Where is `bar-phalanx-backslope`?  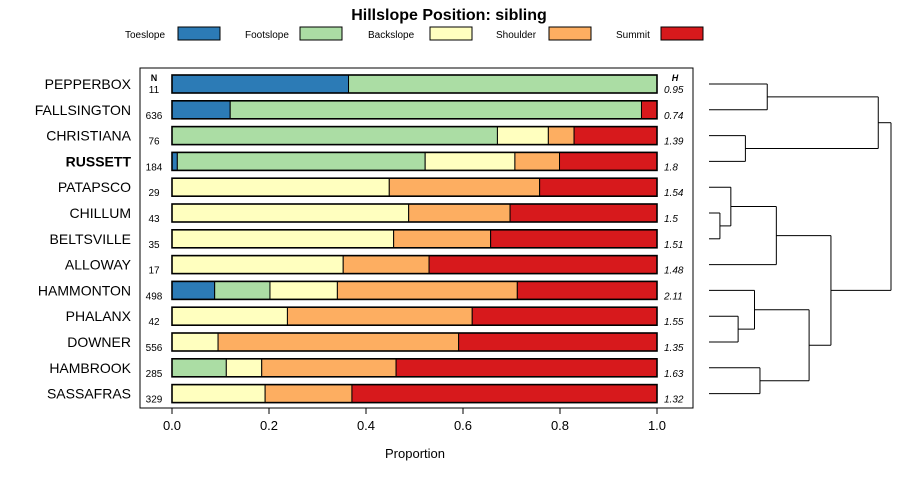
bar-phalanx-backslope is located at coordinates (229, 316).